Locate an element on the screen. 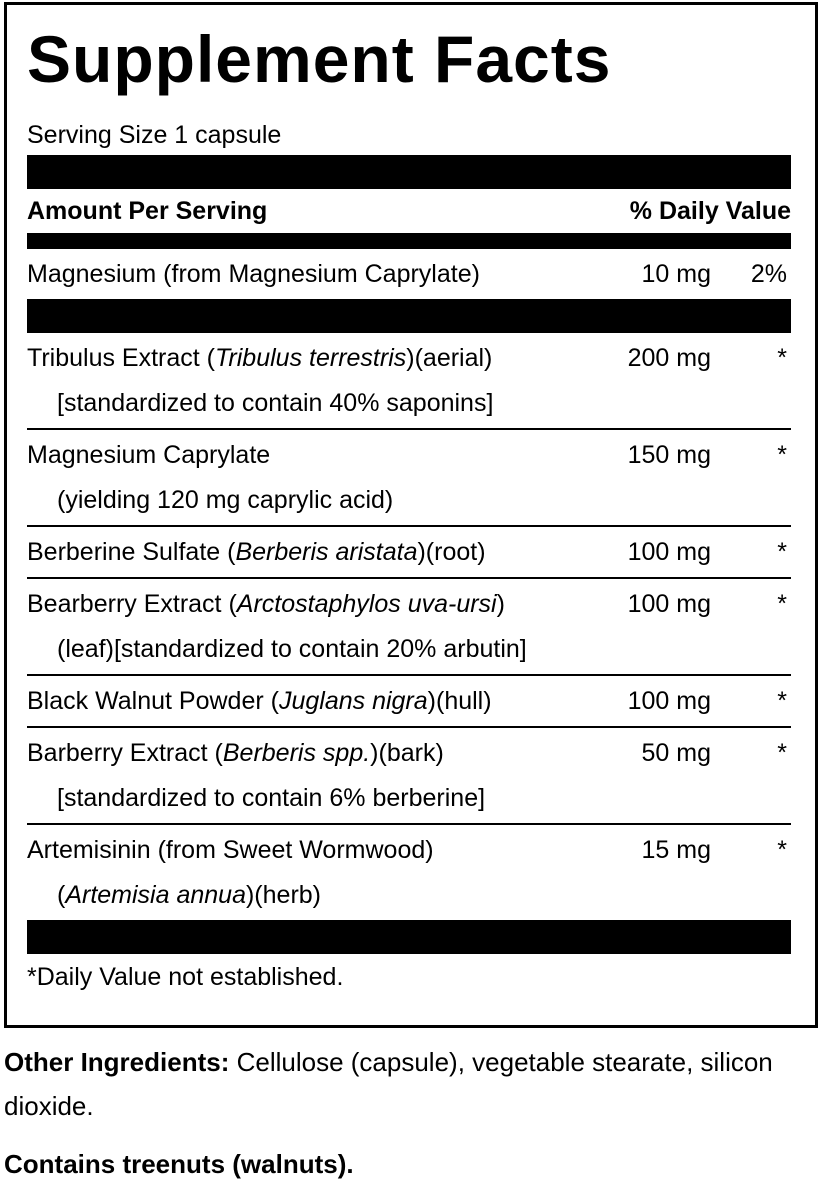 The height and width of the screenshot is (1200, 820). amount: 50 mg is located at coordinates (676, 753).